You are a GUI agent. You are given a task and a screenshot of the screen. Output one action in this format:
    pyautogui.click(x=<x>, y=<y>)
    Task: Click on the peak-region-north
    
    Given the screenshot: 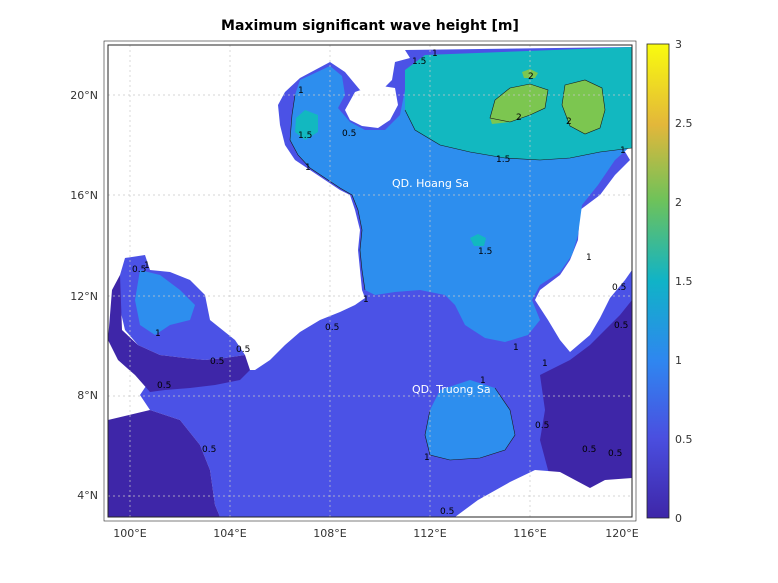 What is the action you would take?
    pyautogui.click(x=530, y=73)
    